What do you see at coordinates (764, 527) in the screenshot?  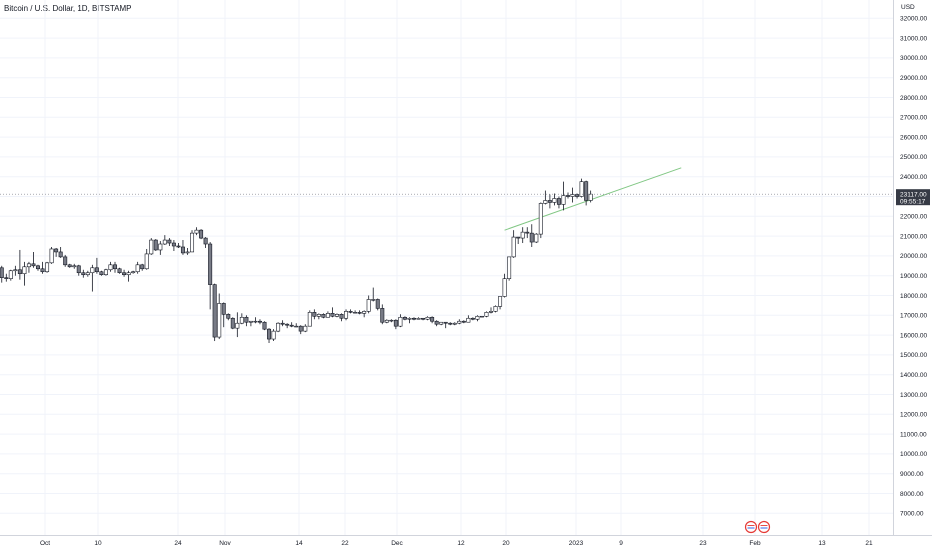 I see `us-flag-icon` at bounding box center [764, 527].